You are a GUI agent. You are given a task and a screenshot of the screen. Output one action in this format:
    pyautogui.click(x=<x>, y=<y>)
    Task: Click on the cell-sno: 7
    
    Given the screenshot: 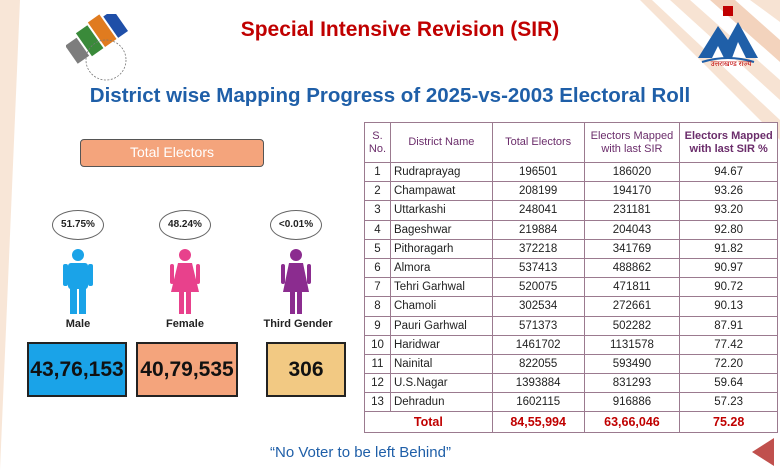 What is the action you would take?
    pyautogui.click(x=377, y=287)
    